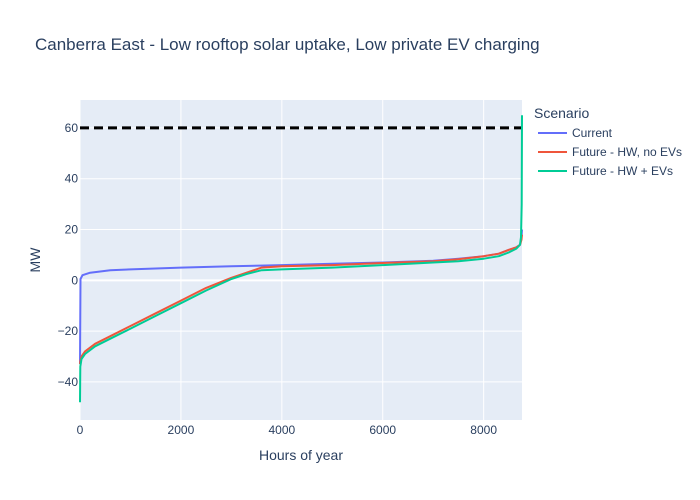 Image resolution: width=700 pixels, height=500 pixels. I want to click on y-tick-label: 40, so click(72, 179).